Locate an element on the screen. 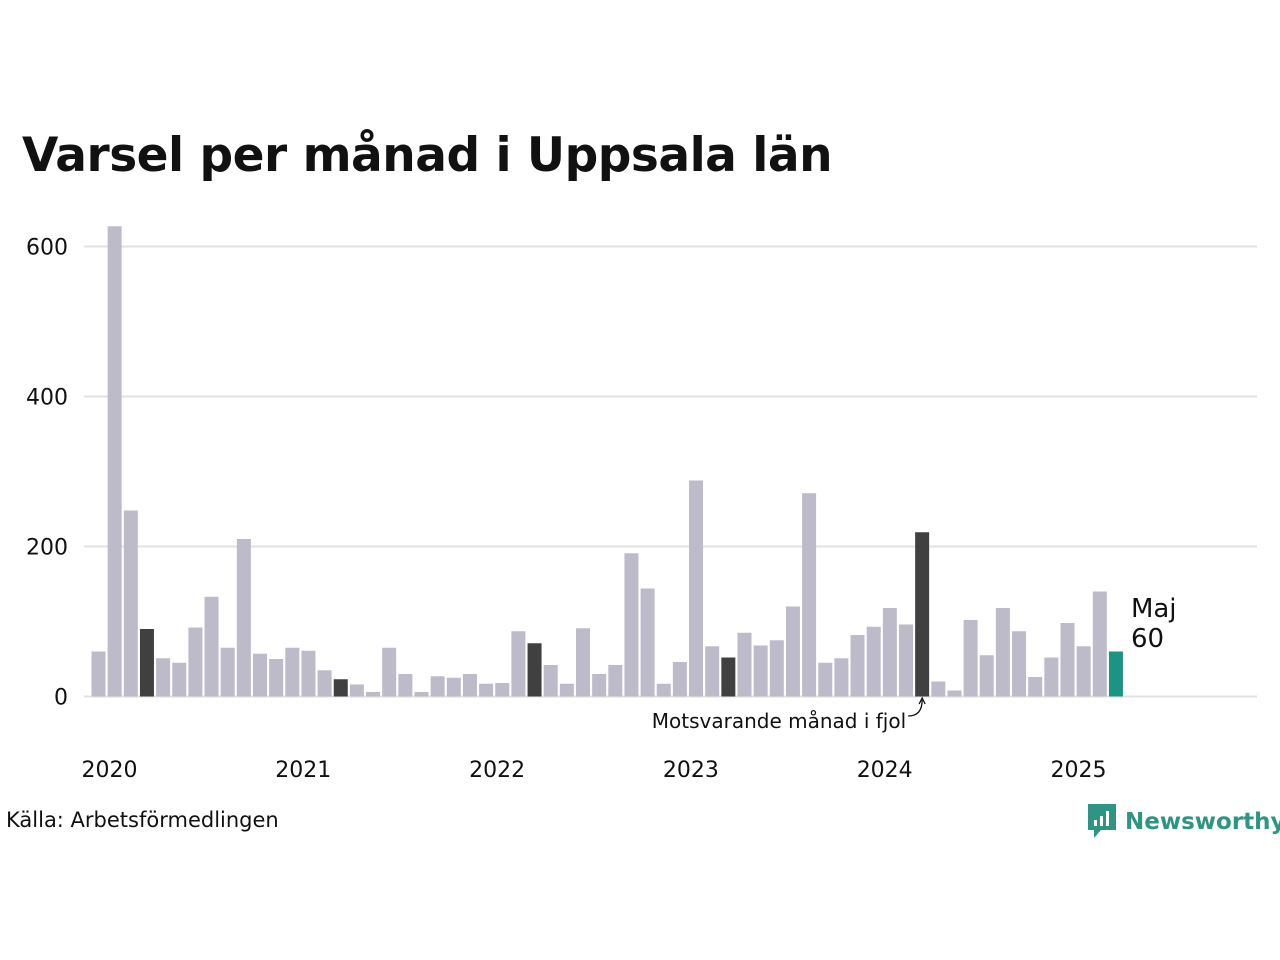 The image size is (1280, 960). bar-current is located at coordinates (1115, 674).